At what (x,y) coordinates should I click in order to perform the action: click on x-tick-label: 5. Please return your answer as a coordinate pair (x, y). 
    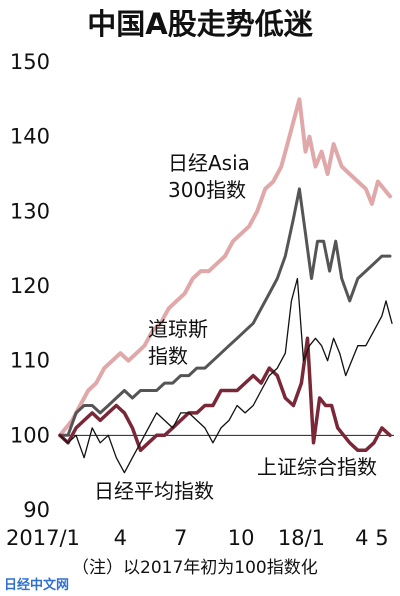
    Looking at the image, I should click on (381, 538).